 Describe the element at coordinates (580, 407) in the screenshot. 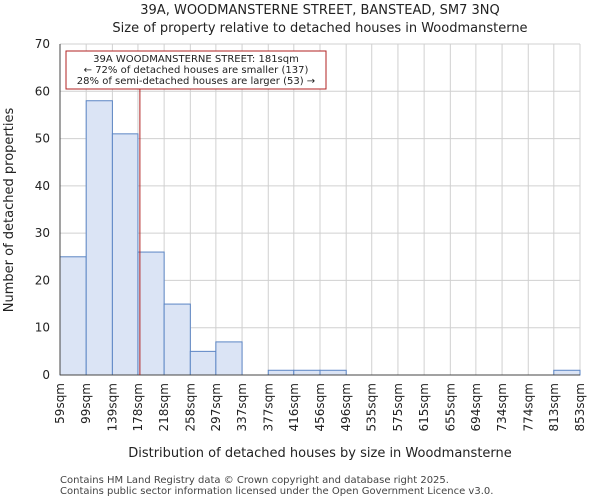

I see `x-tick-label-20: 853sqm` at that location.